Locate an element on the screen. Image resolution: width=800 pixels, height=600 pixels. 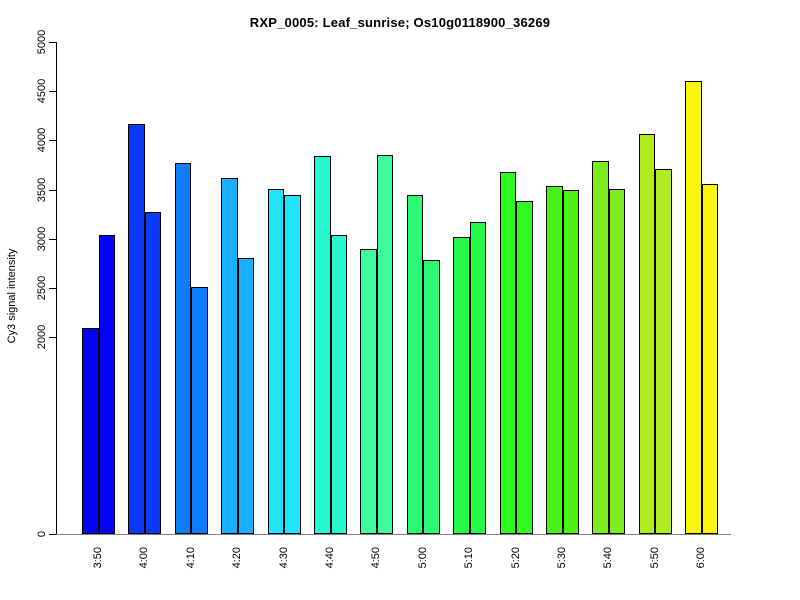
x-tick-label: 5:30 is located at coordinates (562, 558).